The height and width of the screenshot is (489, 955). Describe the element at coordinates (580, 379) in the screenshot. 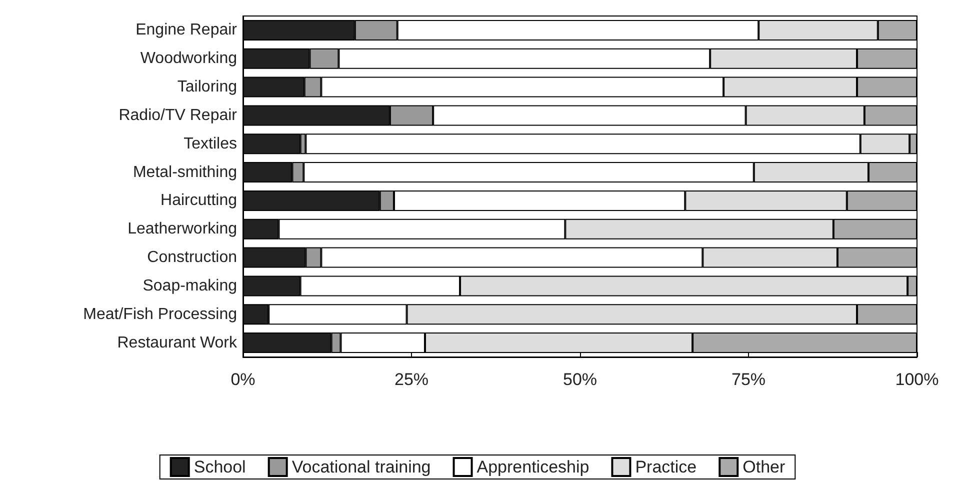

I see `x-tick-label: 50%` at that location.